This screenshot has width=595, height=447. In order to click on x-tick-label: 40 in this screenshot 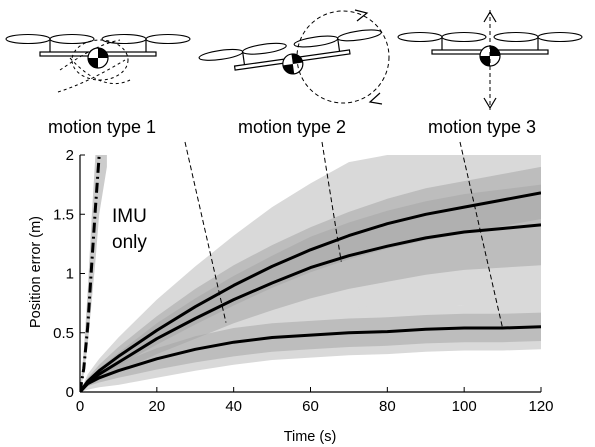, I will do `click(233, 406)`.